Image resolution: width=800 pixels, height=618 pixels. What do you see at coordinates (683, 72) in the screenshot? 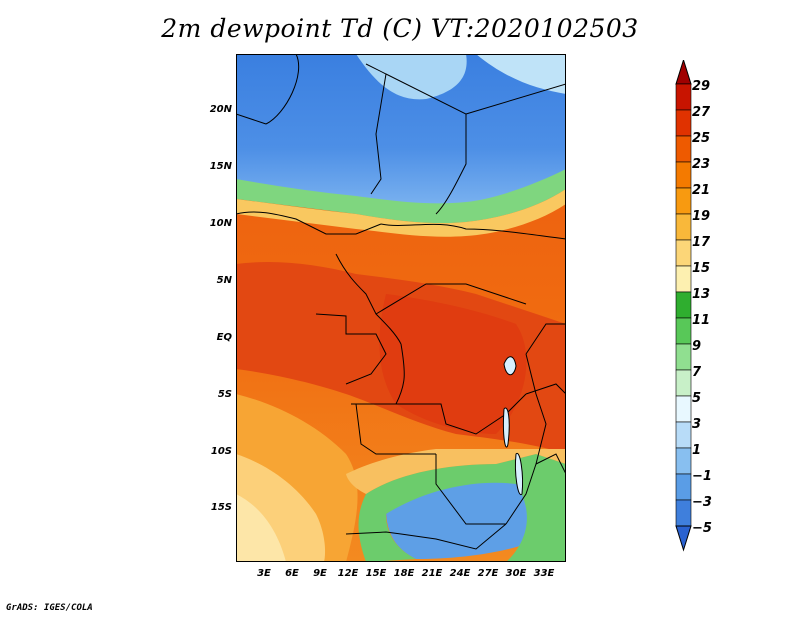
I see `colorbar-arrow-top` at bounding box center [683, 72].